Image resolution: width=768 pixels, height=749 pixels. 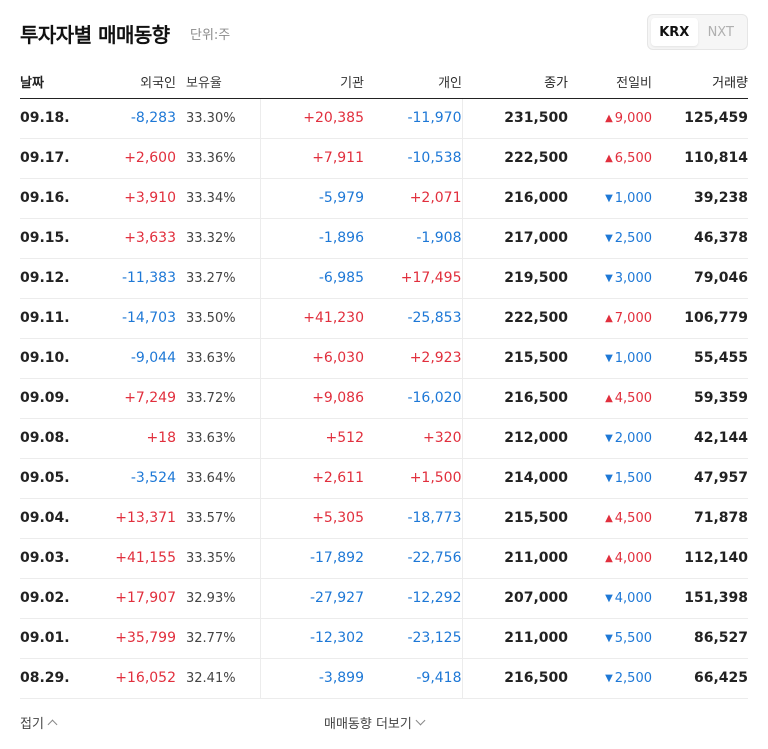 What do you see at coordinates (218, 358) in the screenshot?
I see `cell-holding: 33.63%` at bounding box center [218, 358].